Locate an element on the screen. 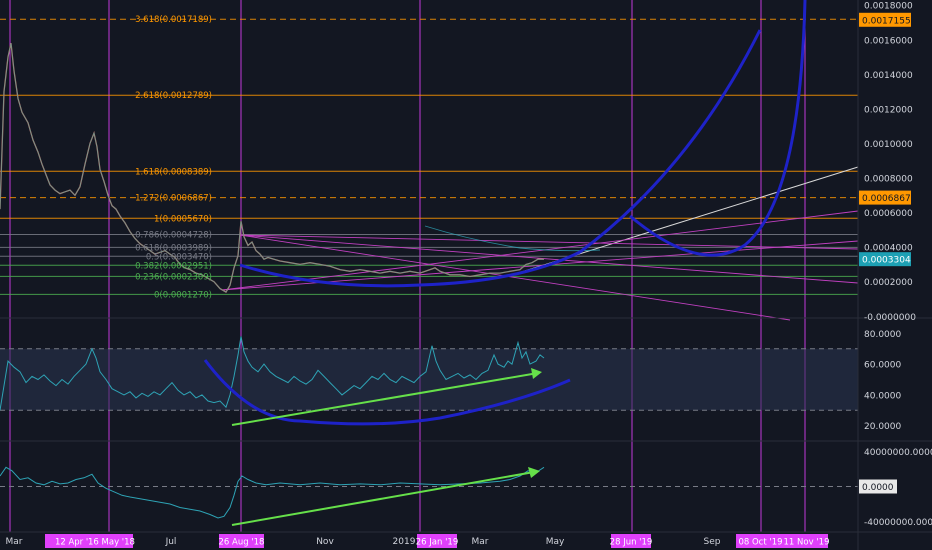 The width and height of the screenshot is (932, 550). momentum-axis-tick-2: -40000000.0000 is located at coordinates (898, 523).